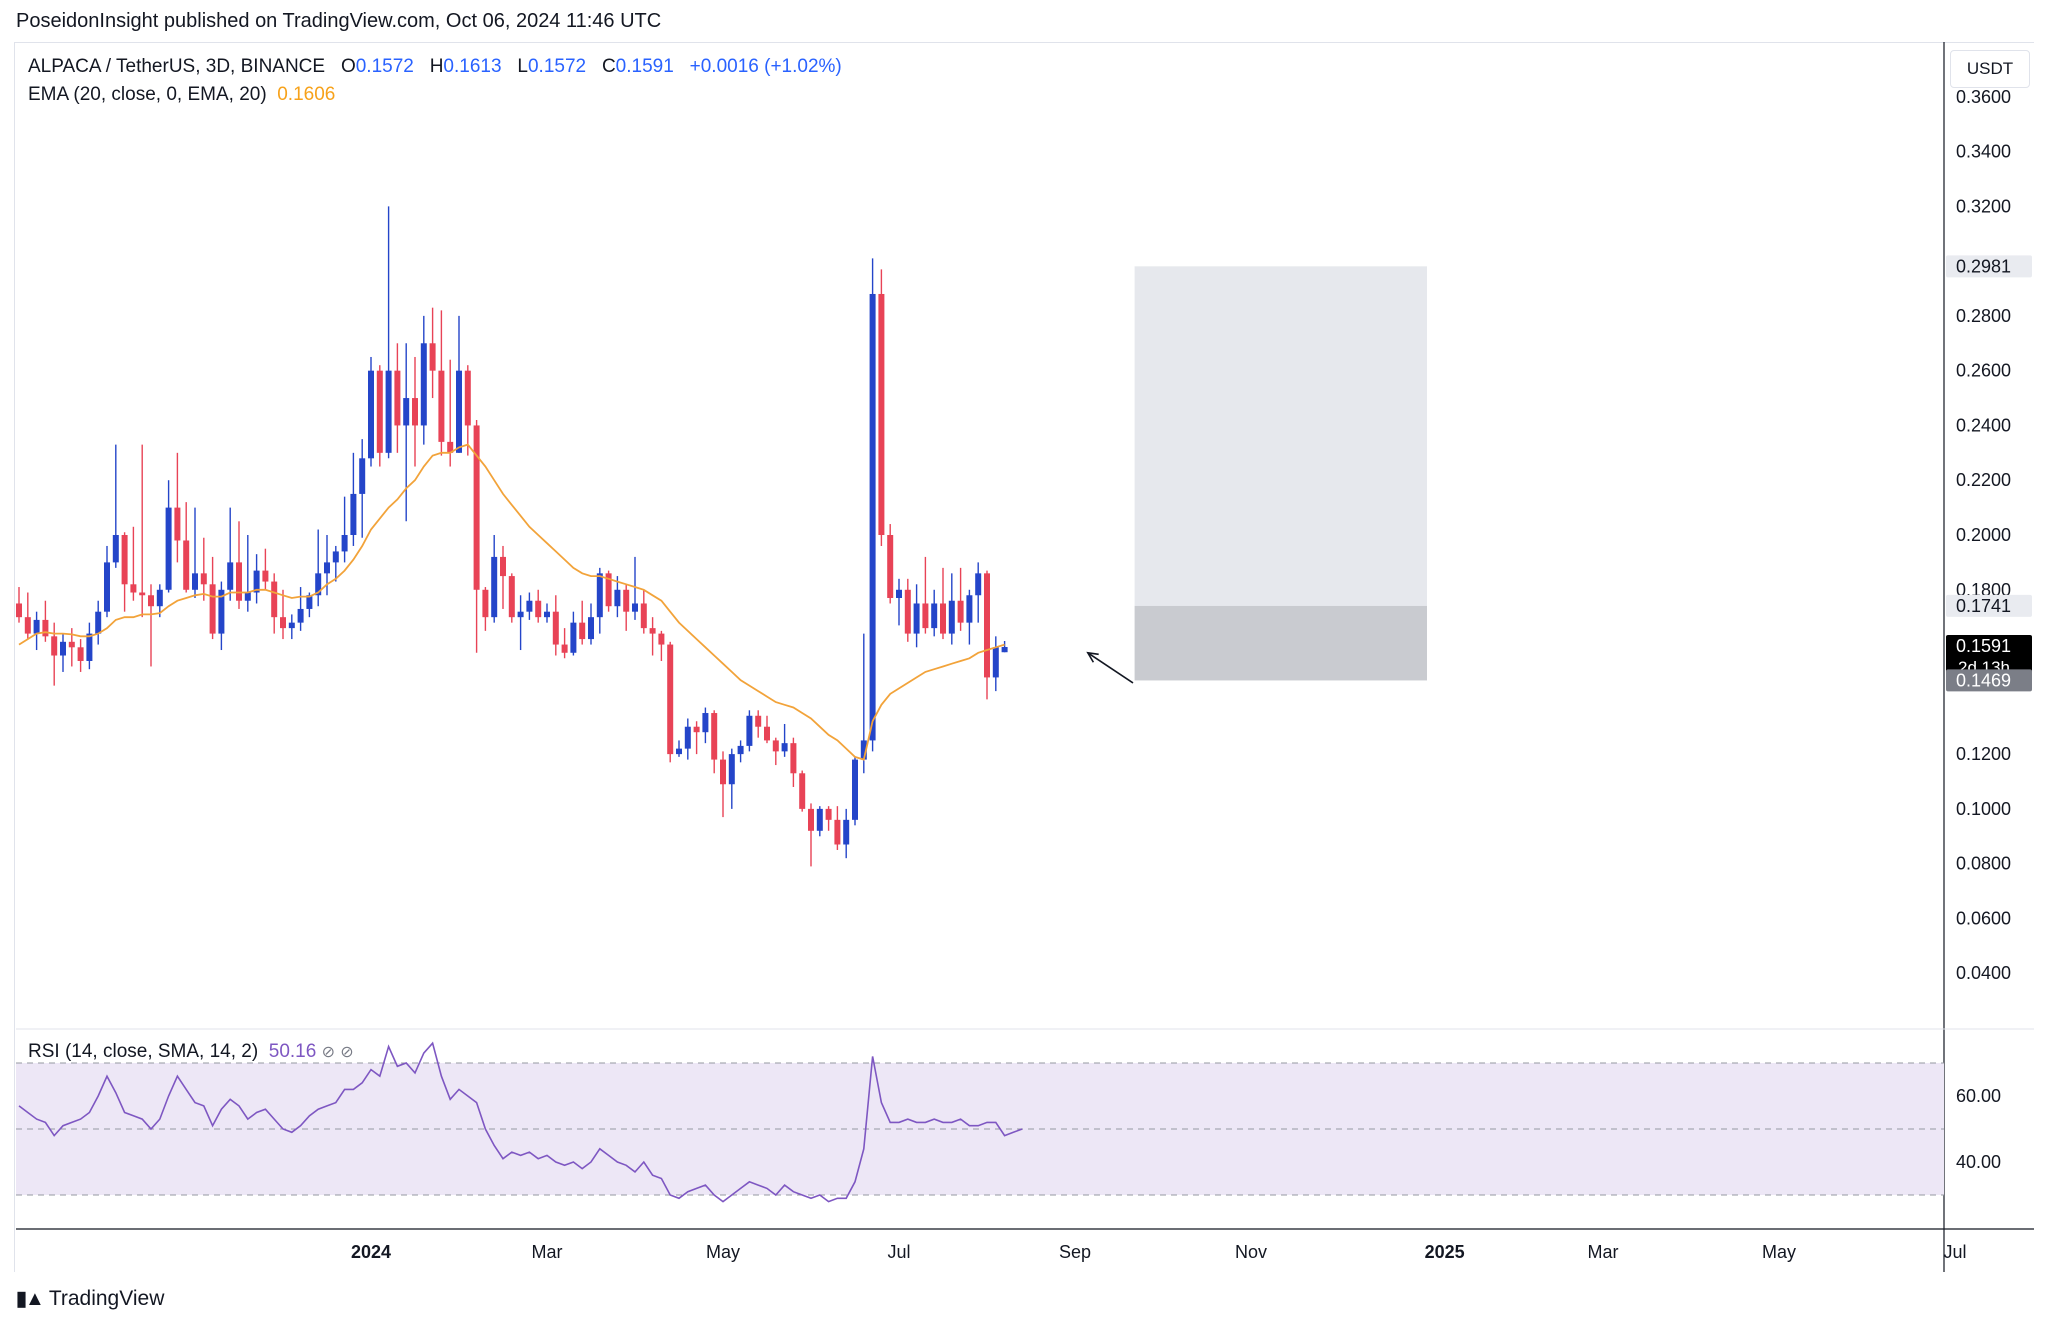 Image resolution: width=2048 pixels, height=1327 pixels. I want to click on close-value: 0.1591, so click(644, 66).